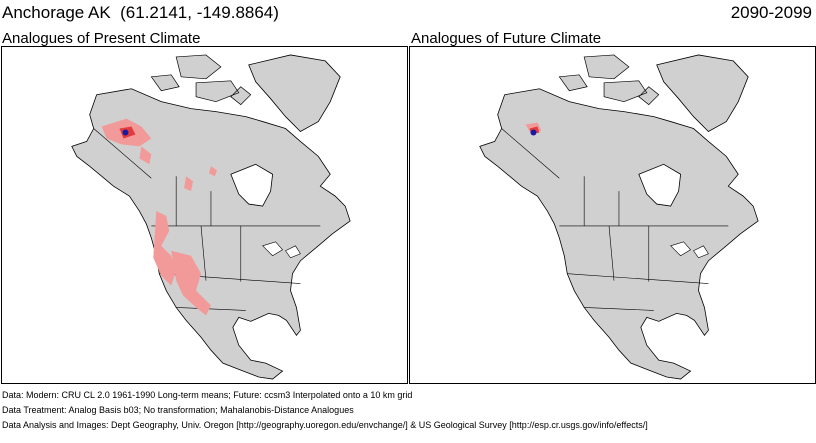 The width and height of the screenshot is (816, 443). What do you see at coordinates (101, 38) in the screenshot?
I see `present-panel-title: Analogues of Present Climate` at bounding box center [101, 38].